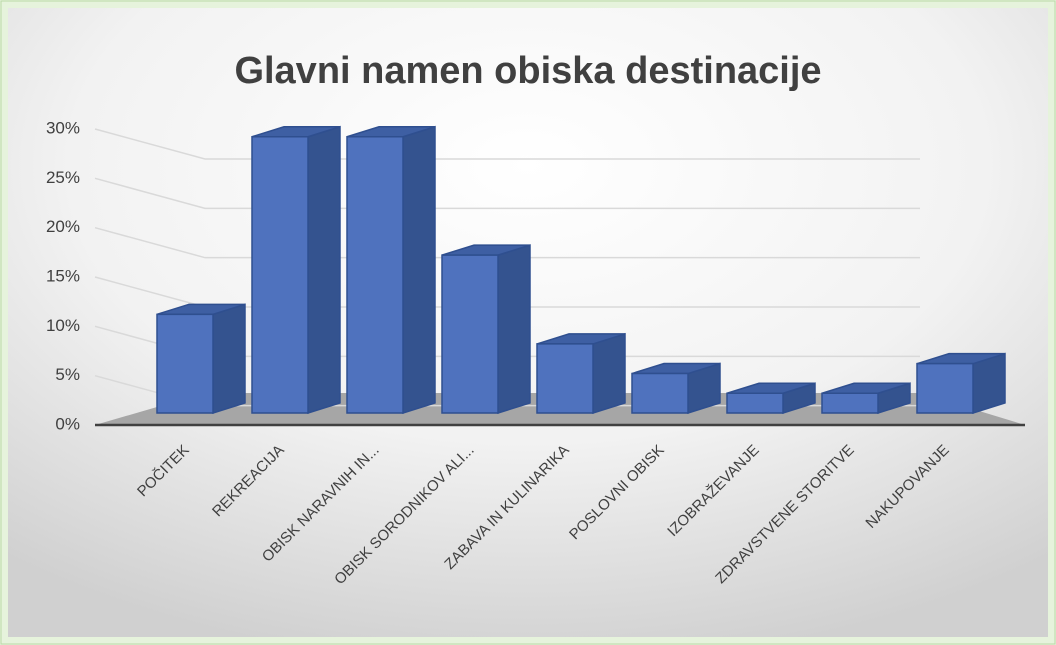 The width and height of the screenshot is (1056, 645). I want to click on y-tick-label: 25%, so click(63, 177).